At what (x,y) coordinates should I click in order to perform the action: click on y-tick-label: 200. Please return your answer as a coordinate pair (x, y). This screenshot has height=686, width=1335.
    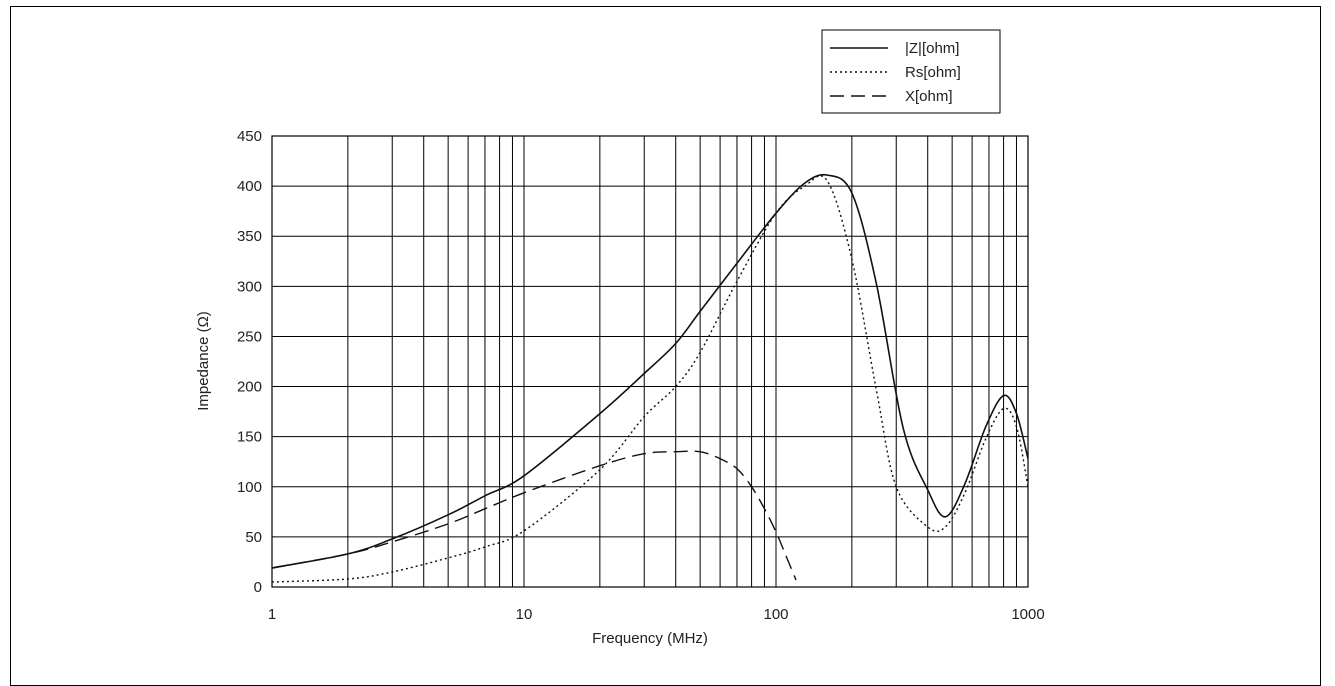
    Looking at the image, I should click on (249, 387).